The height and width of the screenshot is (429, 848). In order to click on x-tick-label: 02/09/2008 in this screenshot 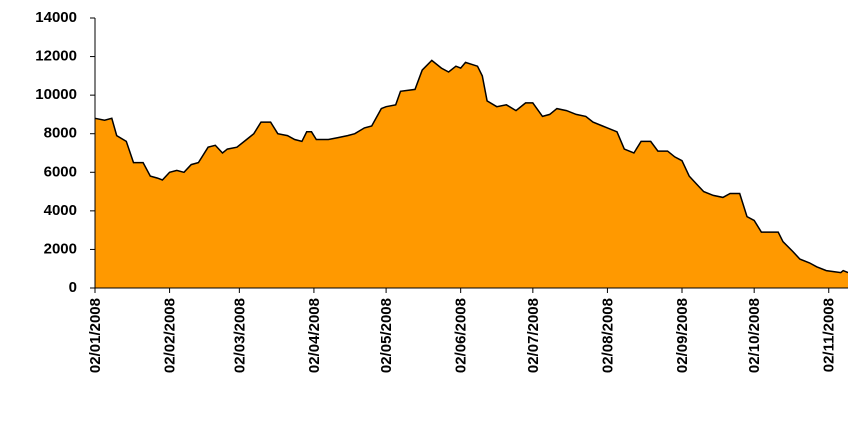, I will do `click(682, 335)`.